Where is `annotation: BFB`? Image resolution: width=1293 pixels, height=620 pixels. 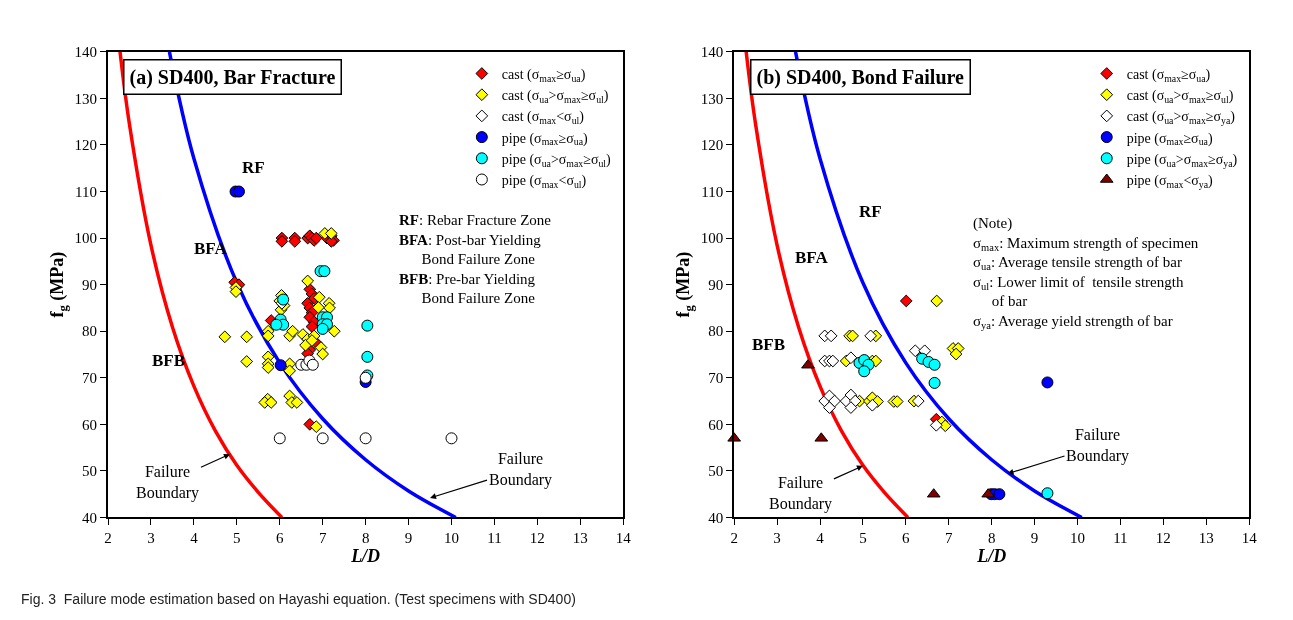 annotation: BFB is located at coordinates (769, 344).